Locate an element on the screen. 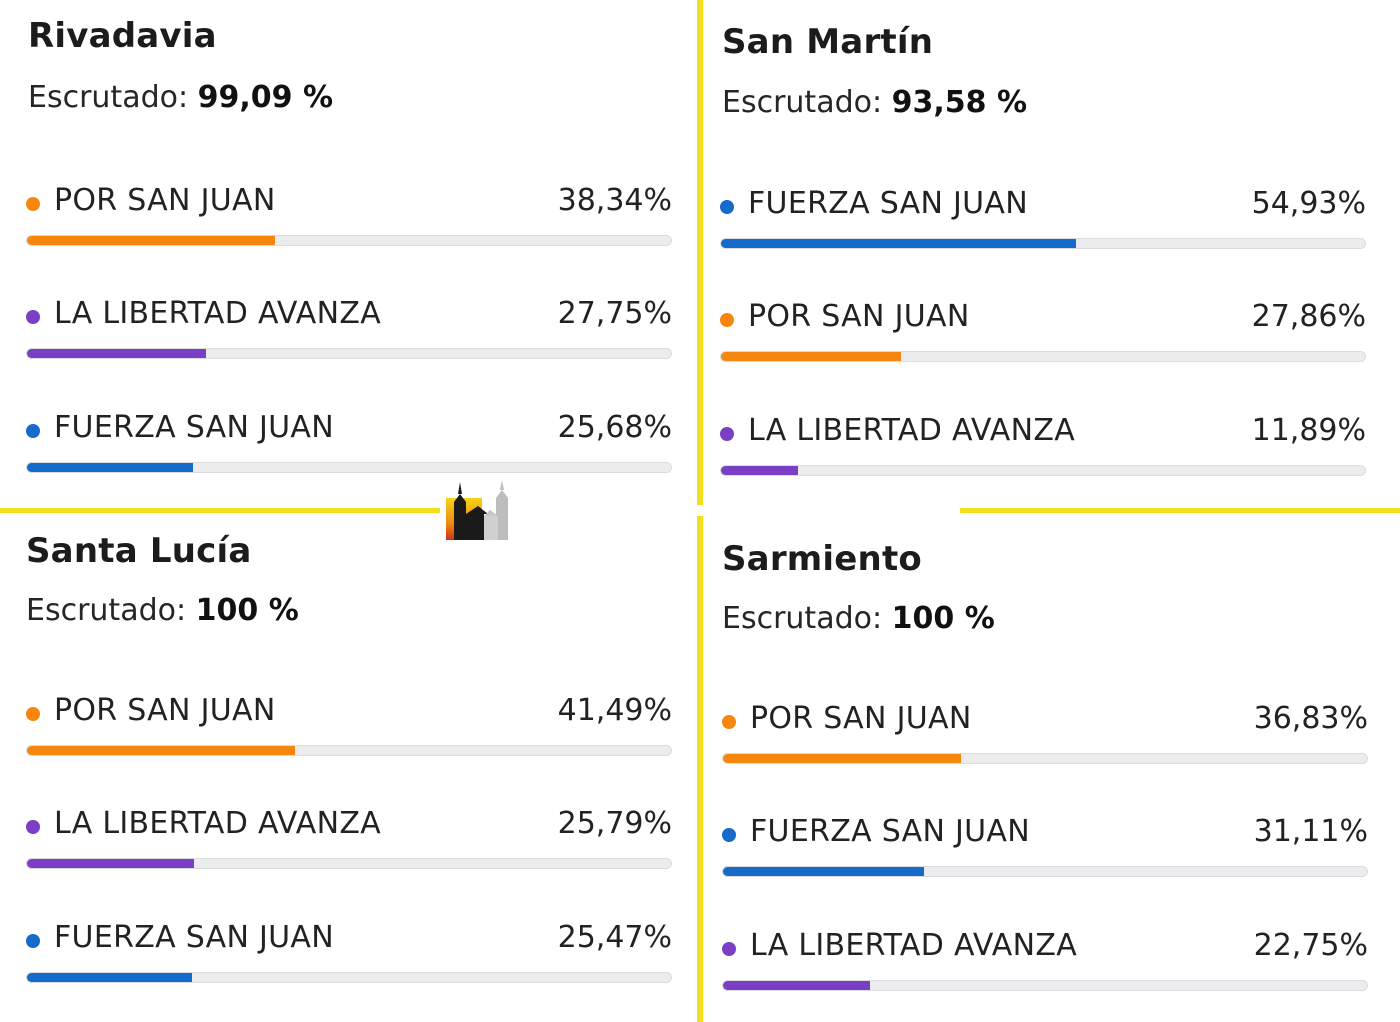 This screenshot has width=1400, height=1022. party-row-la-libertad-avanza: LA LIBERTAD AVANZA 22,75% is located at coordinates (1045, 973).